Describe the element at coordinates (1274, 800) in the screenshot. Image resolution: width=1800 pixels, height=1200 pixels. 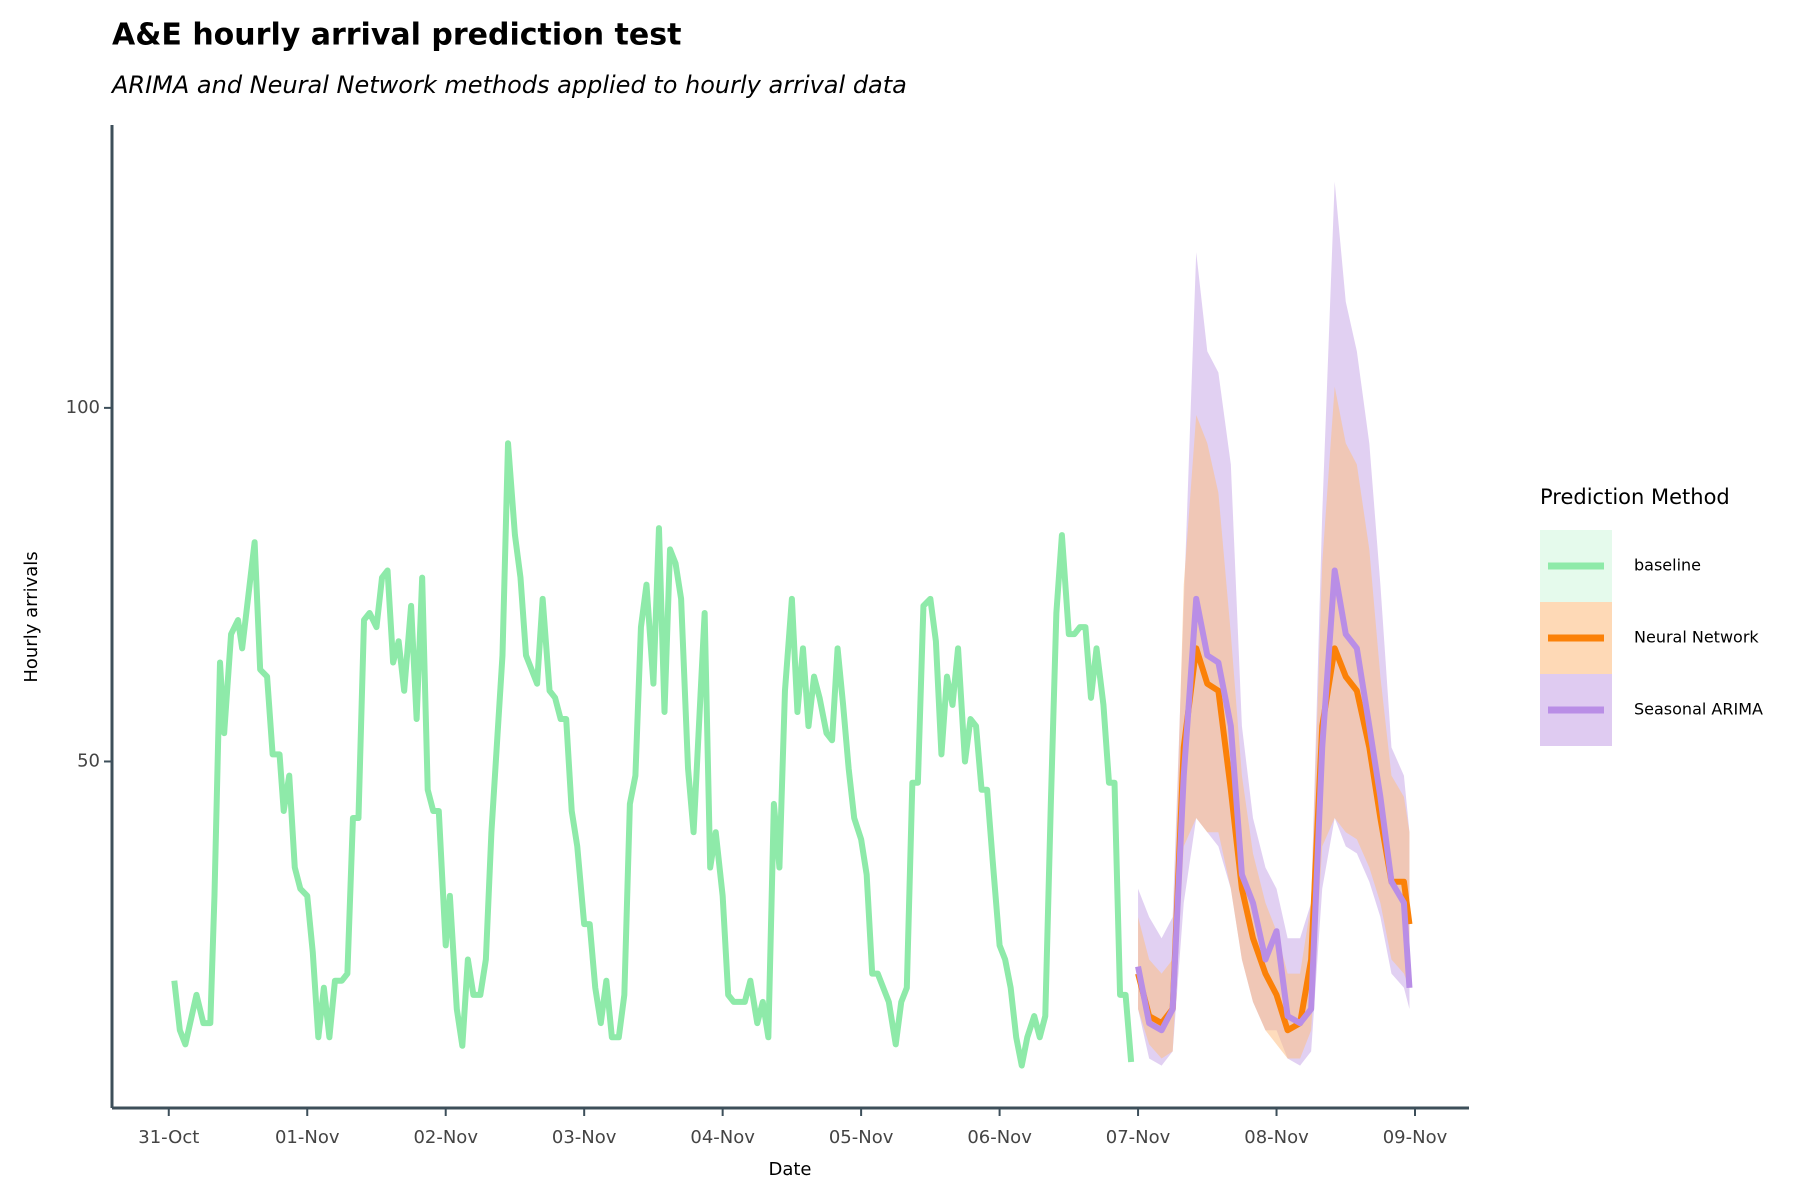
I see `series-line` at that location.